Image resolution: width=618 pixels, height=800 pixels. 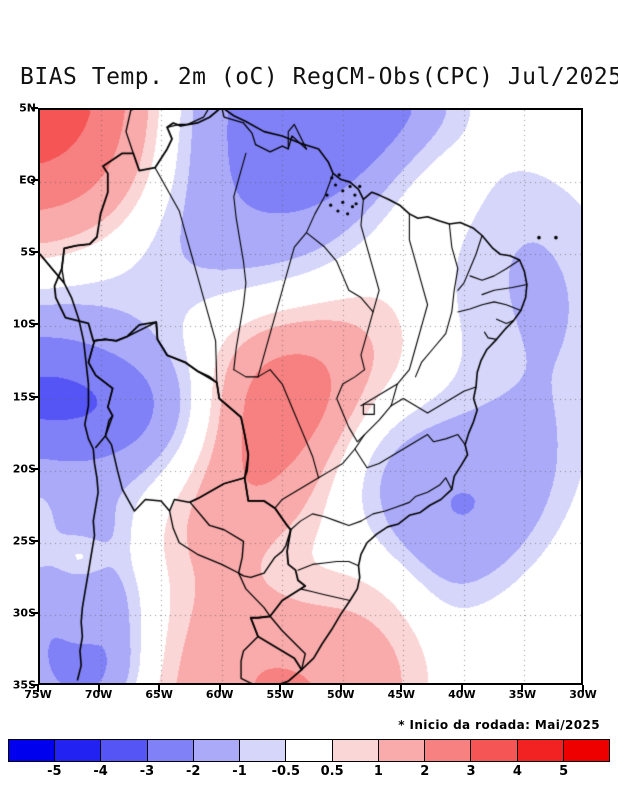 I want to click on y-tick-label: 20S, so click(x=24, y=469).